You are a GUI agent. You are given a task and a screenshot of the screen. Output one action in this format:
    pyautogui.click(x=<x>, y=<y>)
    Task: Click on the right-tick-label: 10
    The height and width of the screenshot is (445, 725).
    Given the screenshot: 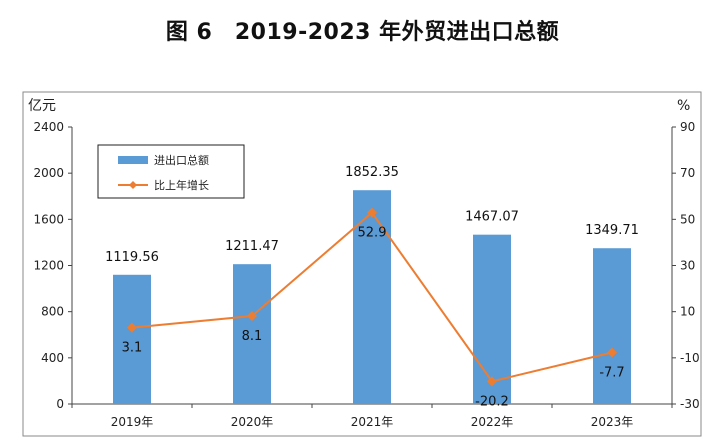 What is the action you would take?
    pyautogui.click(x=687, y=312)
    